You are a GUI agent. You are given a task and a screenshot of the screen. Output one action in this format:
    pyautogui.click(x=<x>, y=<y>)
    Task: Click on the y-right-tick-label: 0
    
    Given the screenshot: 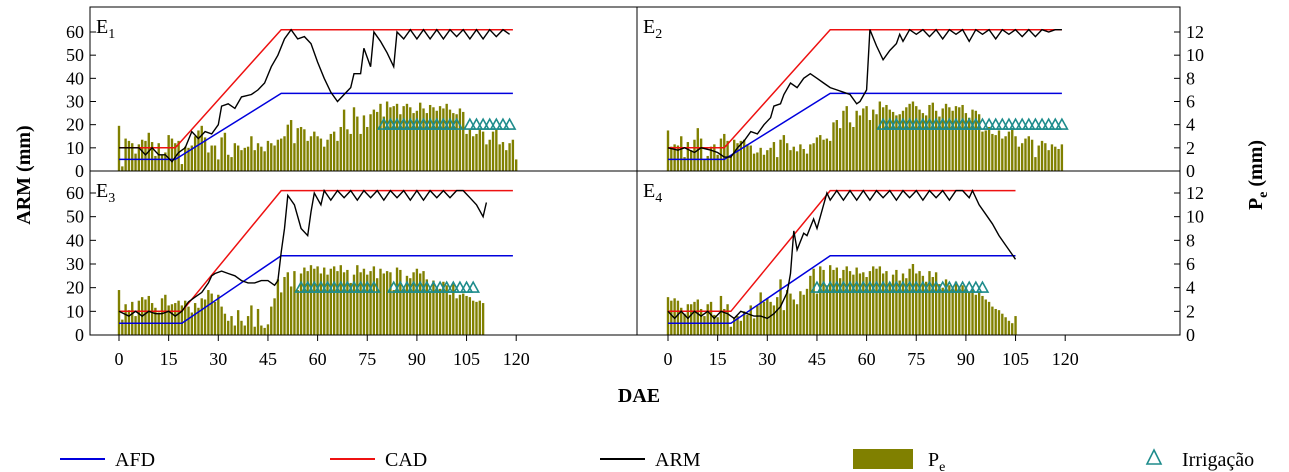 What is the action you would take?
    pyautogui.click(x=1190, y=171)
    